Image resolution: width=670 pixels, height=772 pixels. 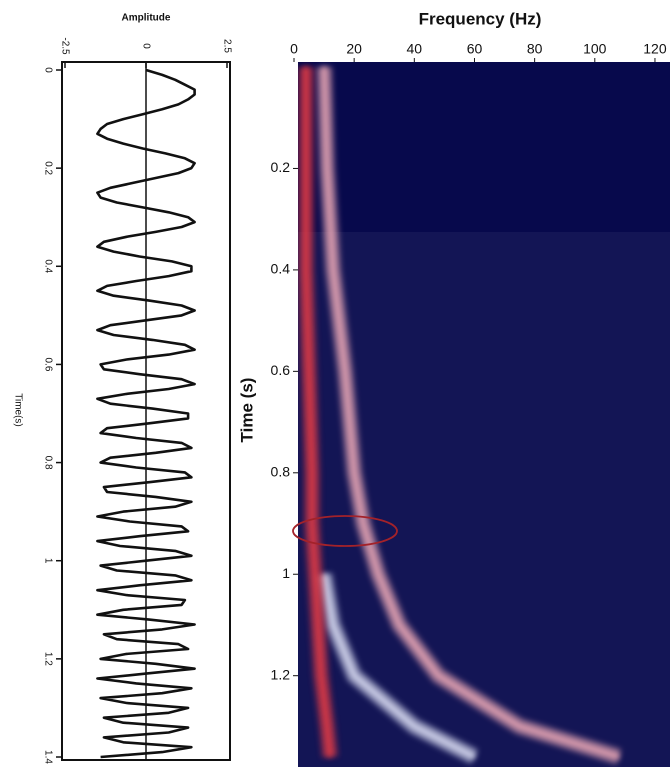 What do you see at coordinates (354, 49) in the screenshot?
I see `x-tick-label: 20` at bounding box center [354, 49].